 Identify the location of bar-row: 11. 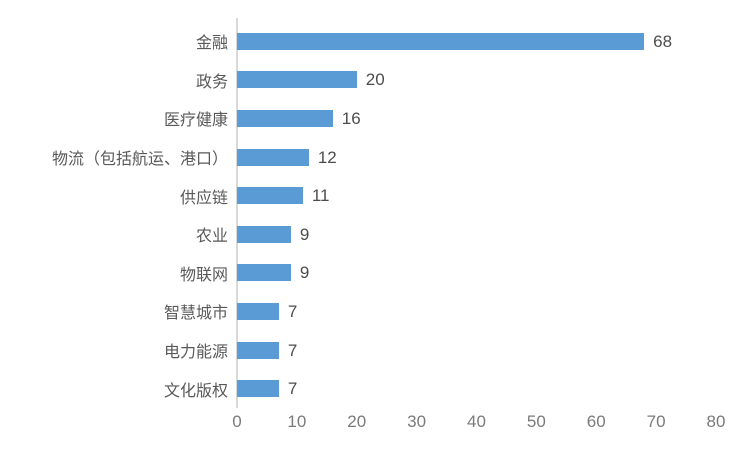
(476, 195).